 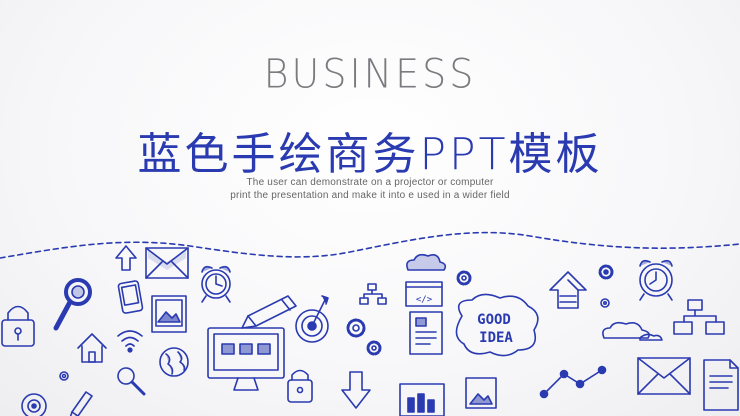 What do you see at coordinates (422, 400) in the screenshot?
I see `bar-chart-icon` at bounding box center [422, 400].